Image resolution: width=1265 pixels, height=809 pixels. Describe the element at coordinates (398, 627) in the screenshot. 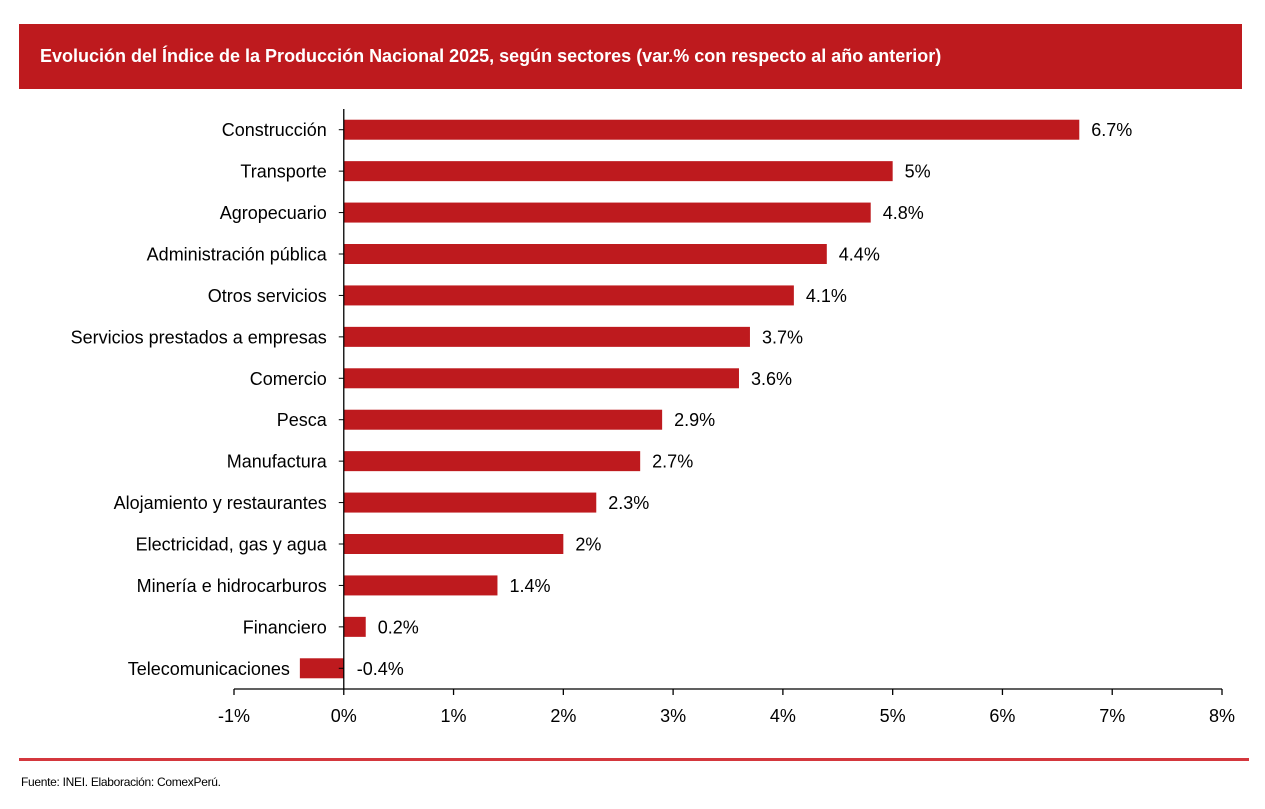

I see `data-label: 0.2%` at that location.